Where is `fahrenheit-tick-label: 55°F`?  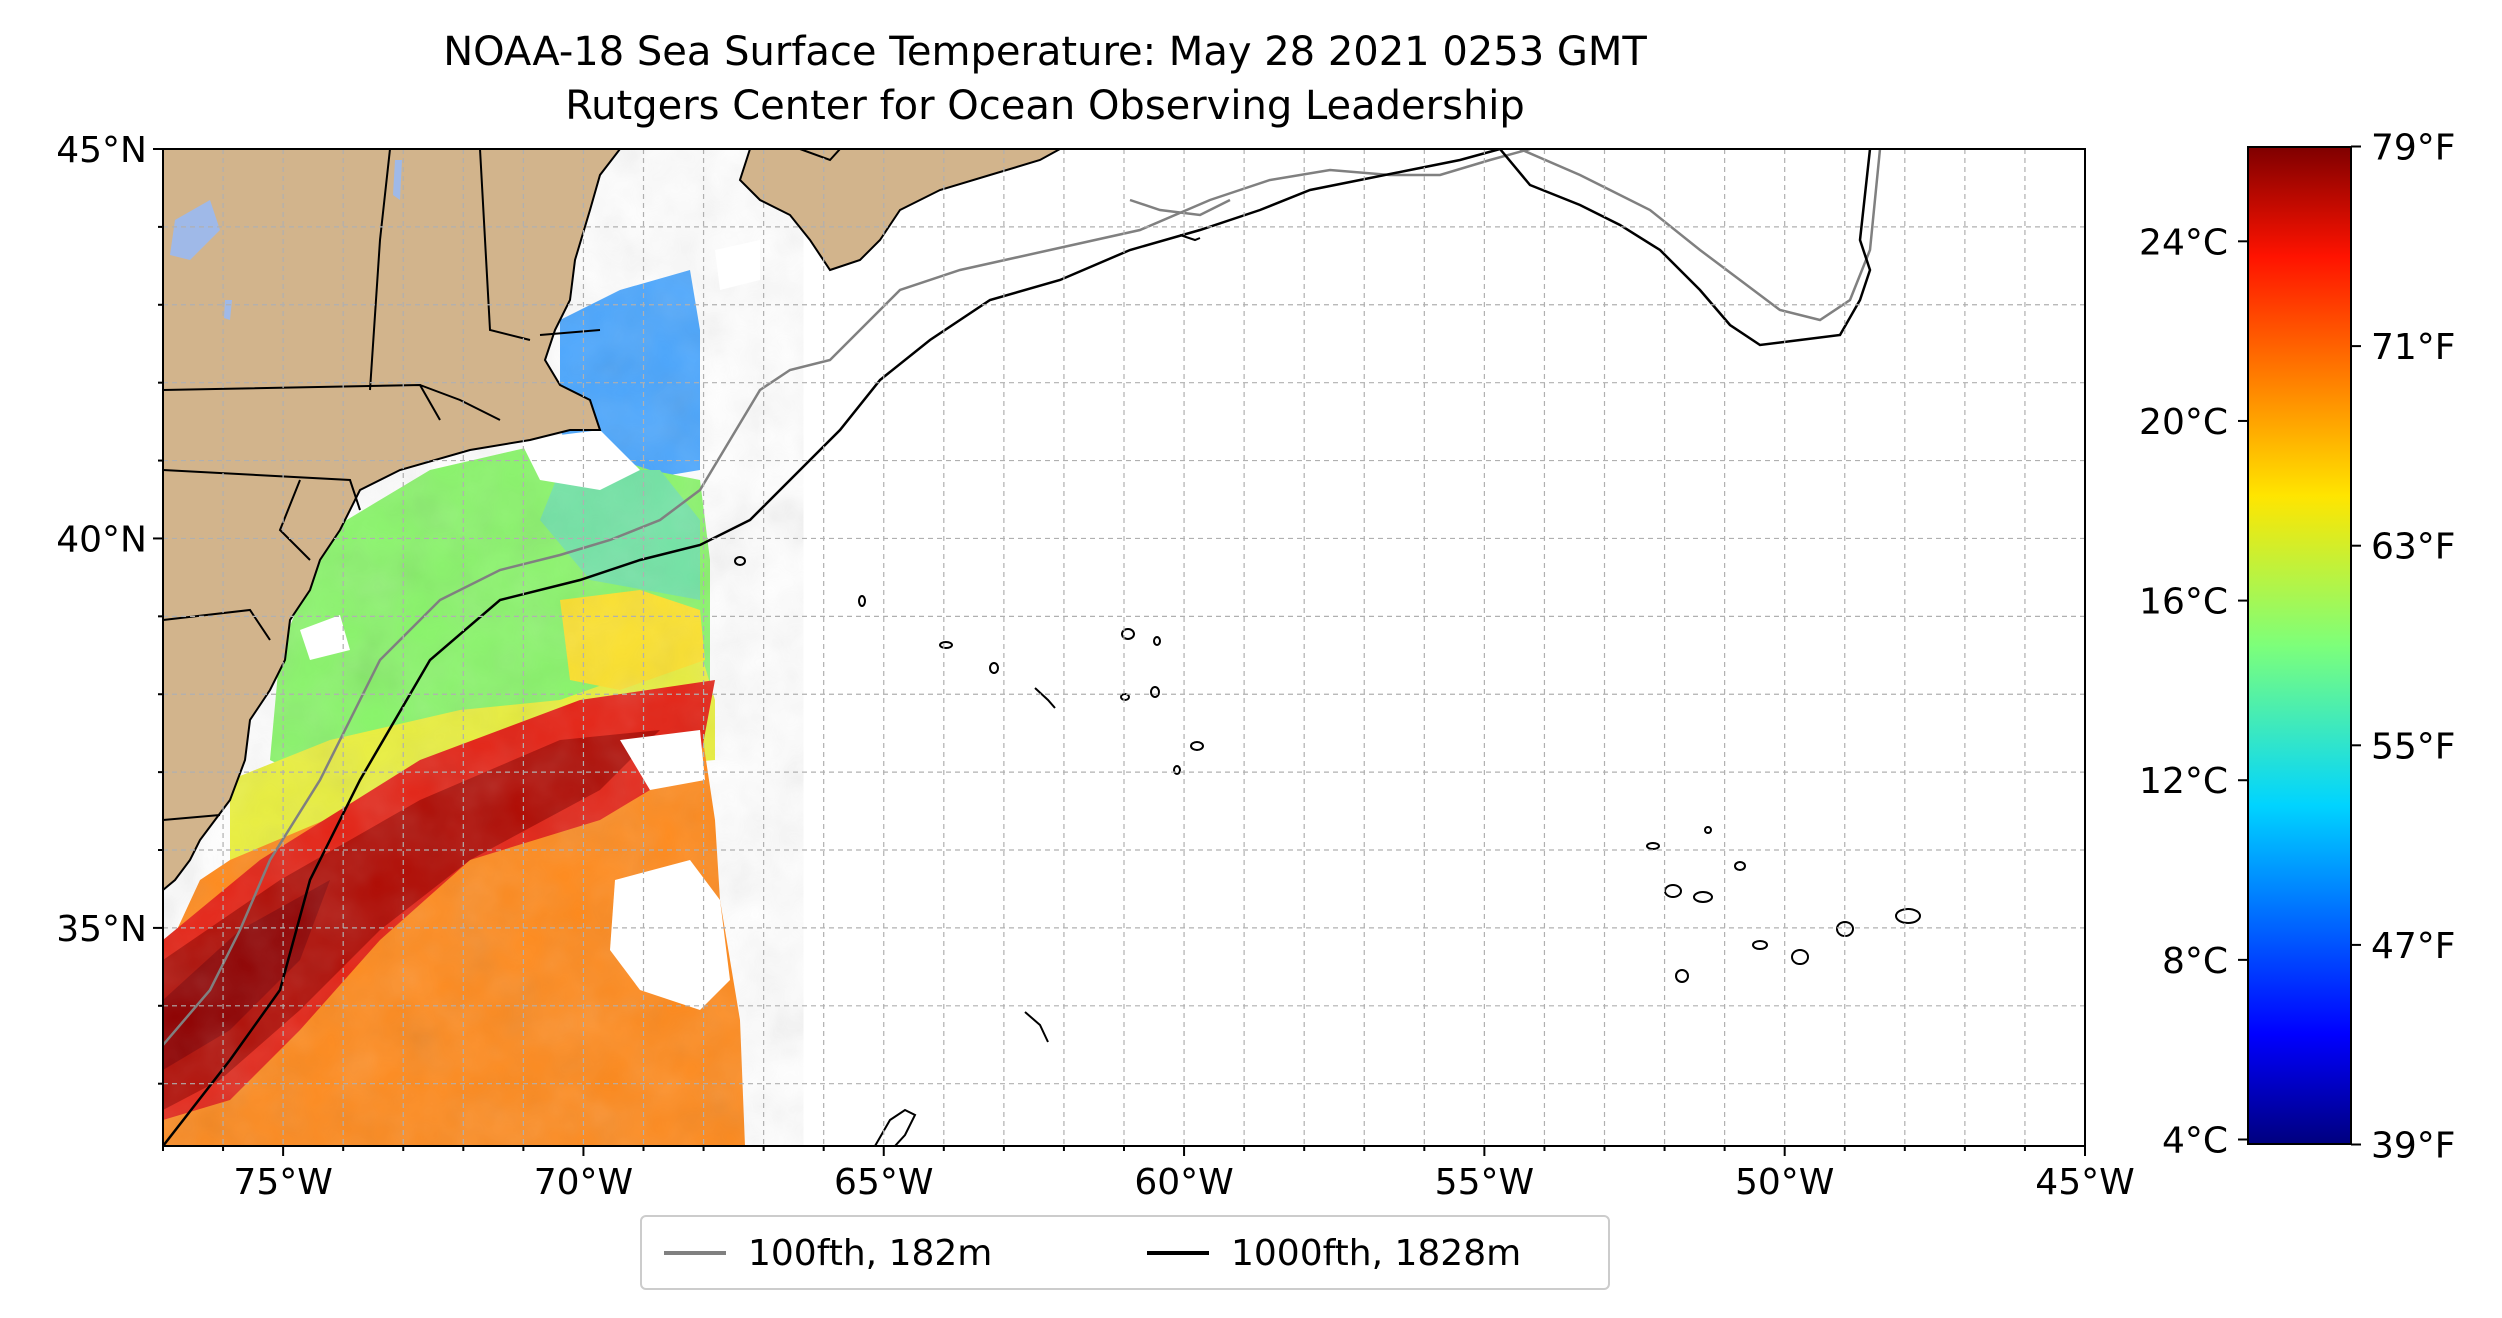 fahrenheit-tick-label: 55°F is located at coordinates (2413, 746).